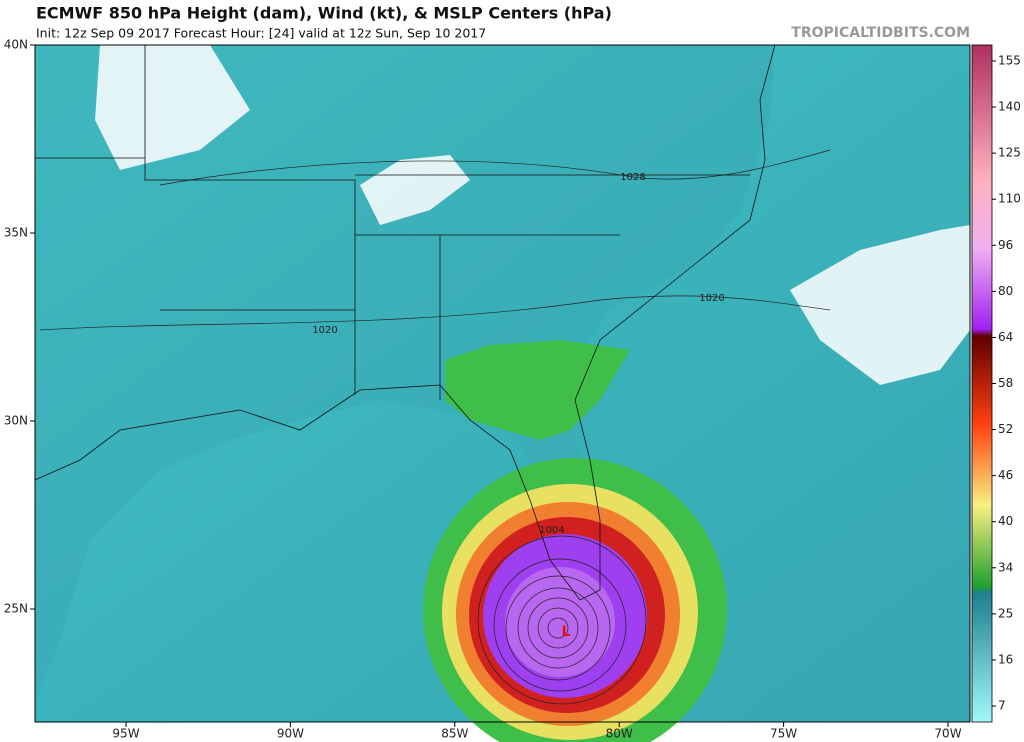 Image resolution: width=1024 pixels, height=742 pixels. Describe the element at coordinates (16, 421) in the screenshot. I see `lat-label: 30N` at that location.